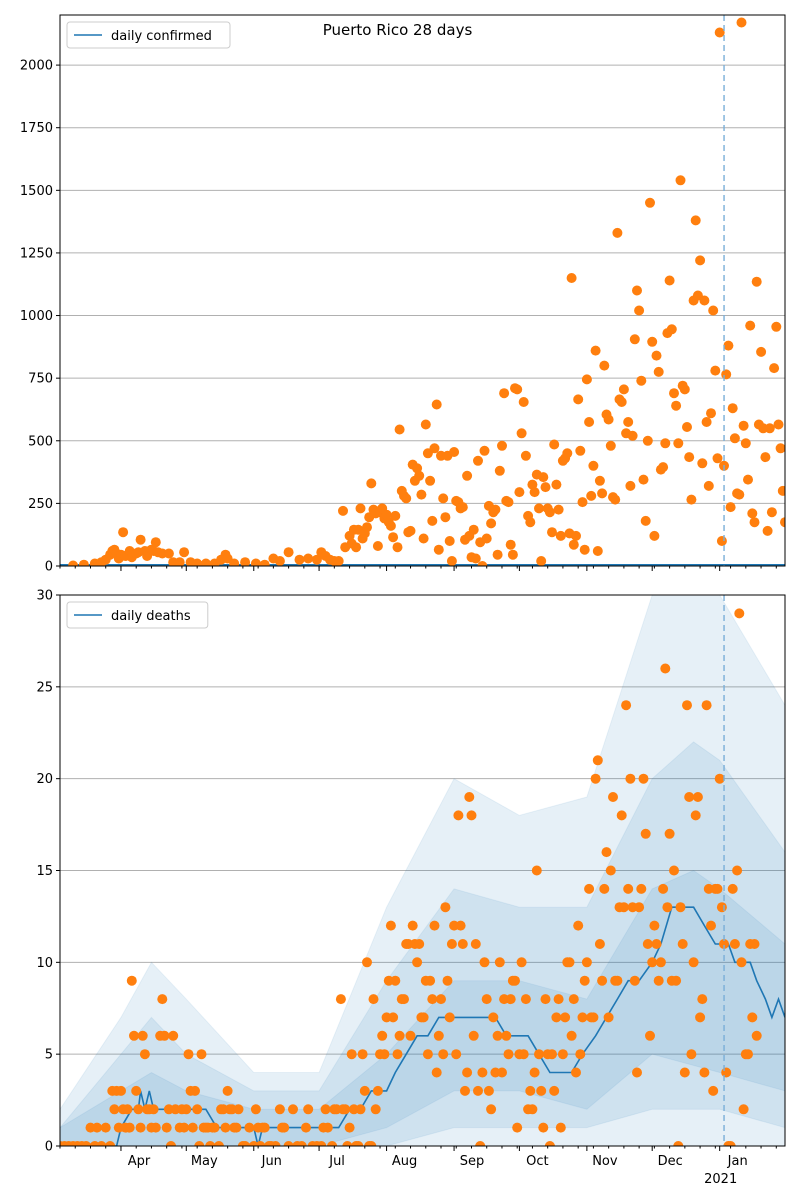 The image size is (800, 1200). Describe the element at coordinates (271, 1161) in the screenshot. I see `x-tick-label: Jun` at that location.